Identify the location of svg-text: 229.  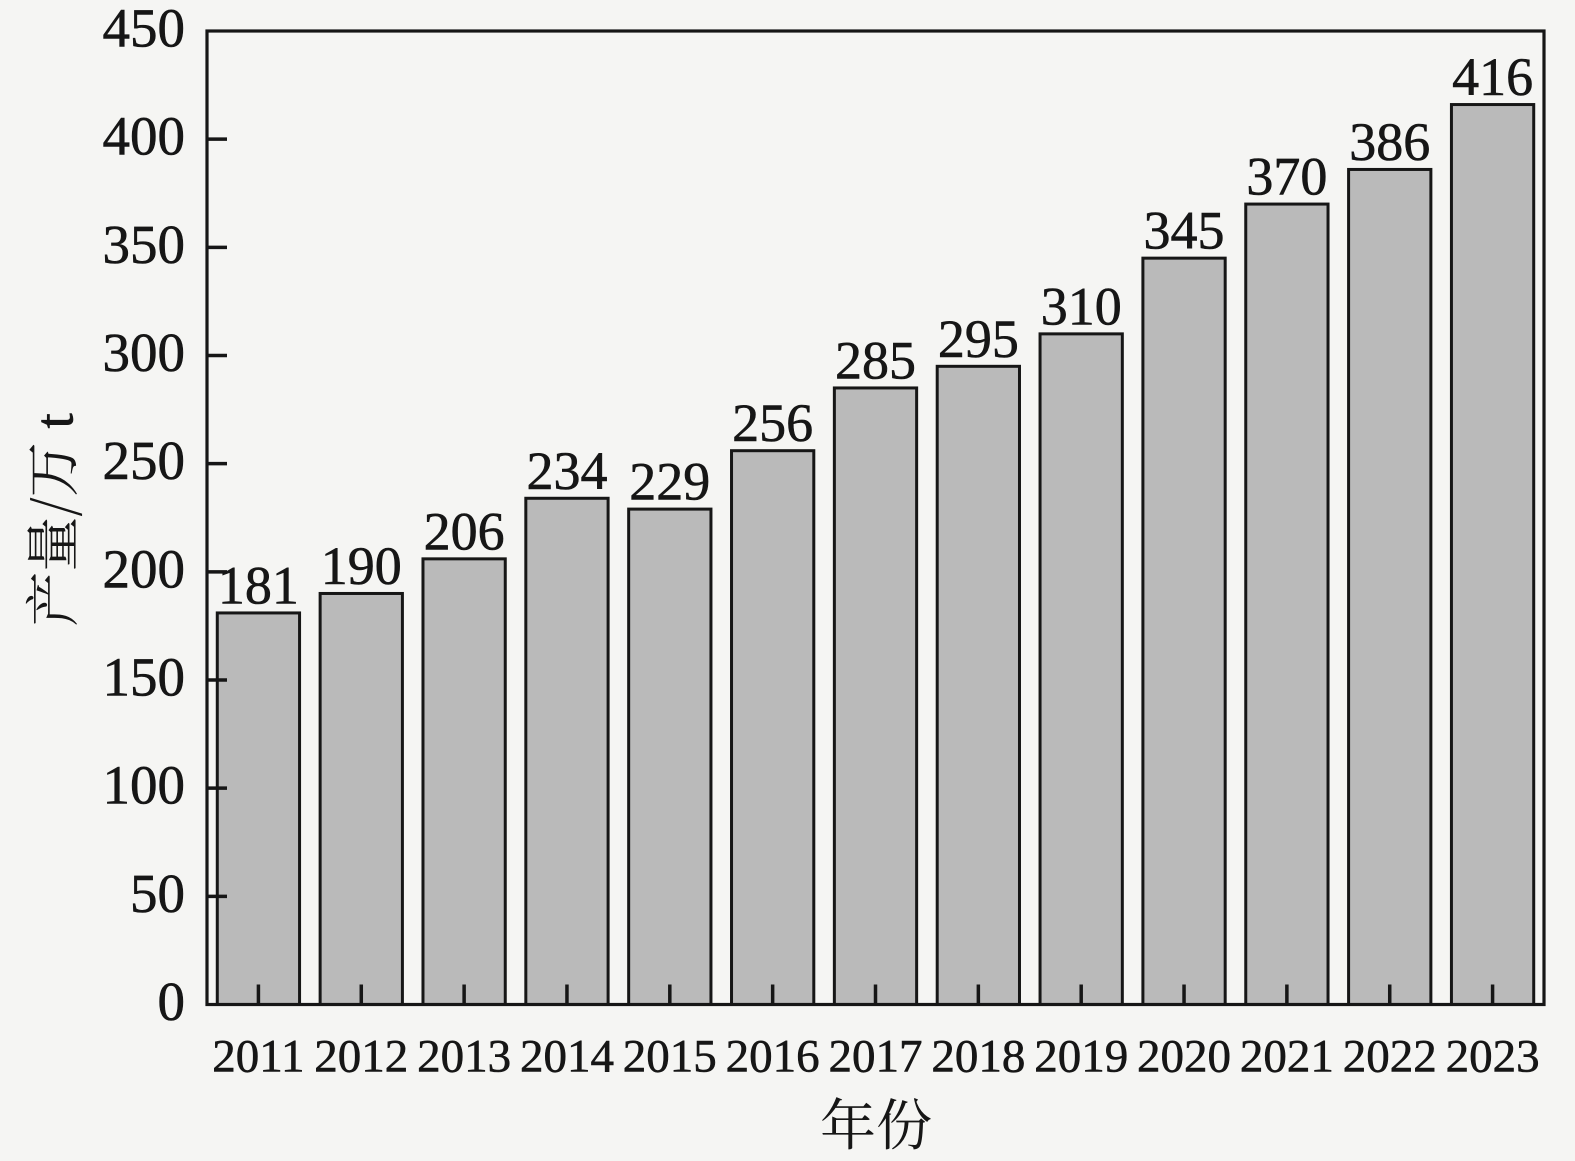
(669, 482).